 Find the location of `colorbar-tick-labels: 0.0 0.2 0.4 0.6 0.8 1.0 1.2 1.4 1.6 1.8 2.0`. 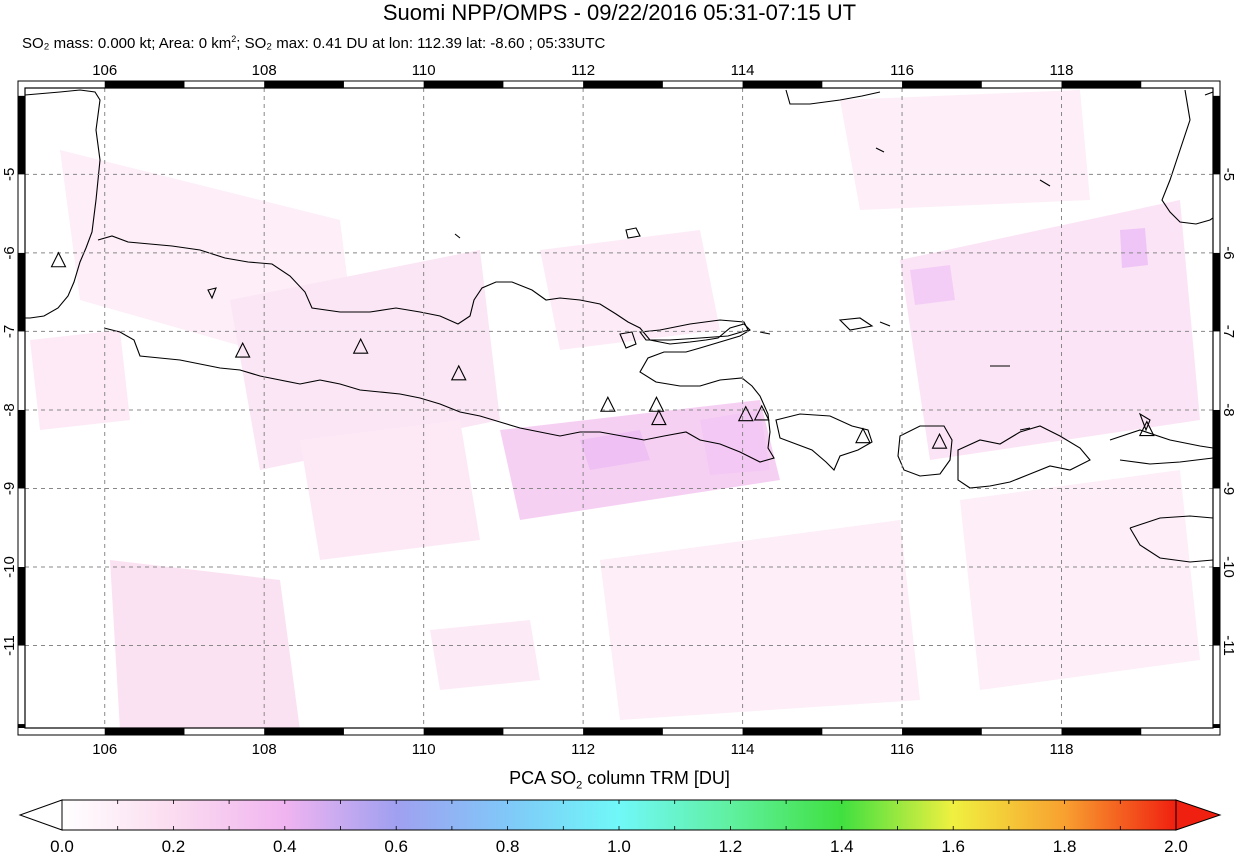

colorbar-tick-labels: 0.0 0.2 0.4 0.6 0.8 1.0 1.2 1.4 1.6 1.8 2.0 is located at coordinates (619, 846).